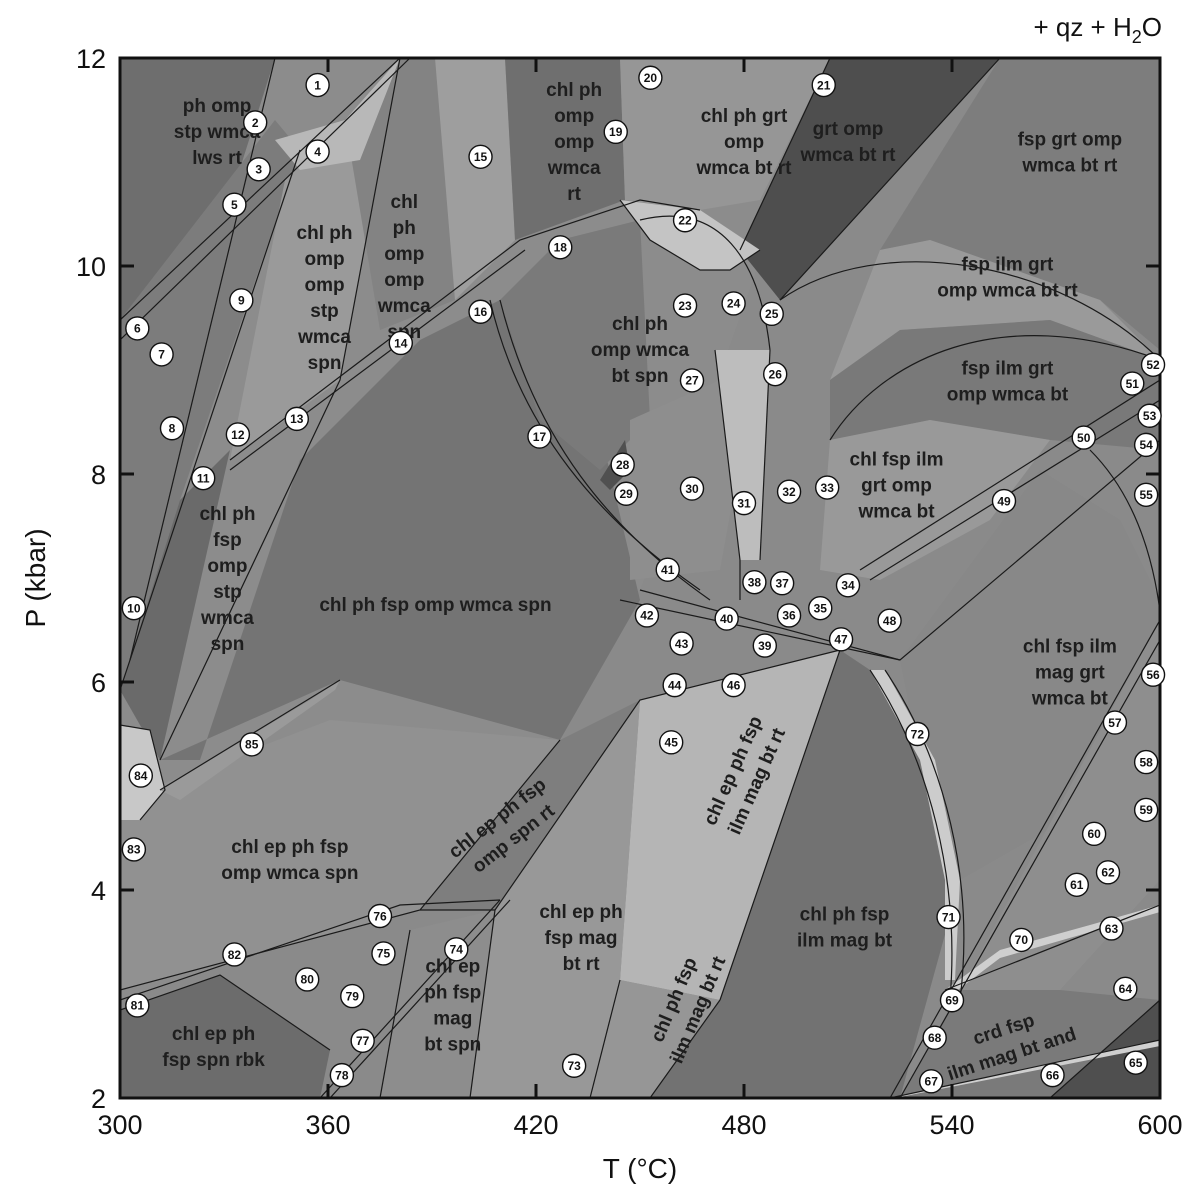 The image size is (1198, 1186). What do you see at coordinates (734, 685) in the screenshot?
I see `field-number-label: 46` at bounding box center [734, 685].